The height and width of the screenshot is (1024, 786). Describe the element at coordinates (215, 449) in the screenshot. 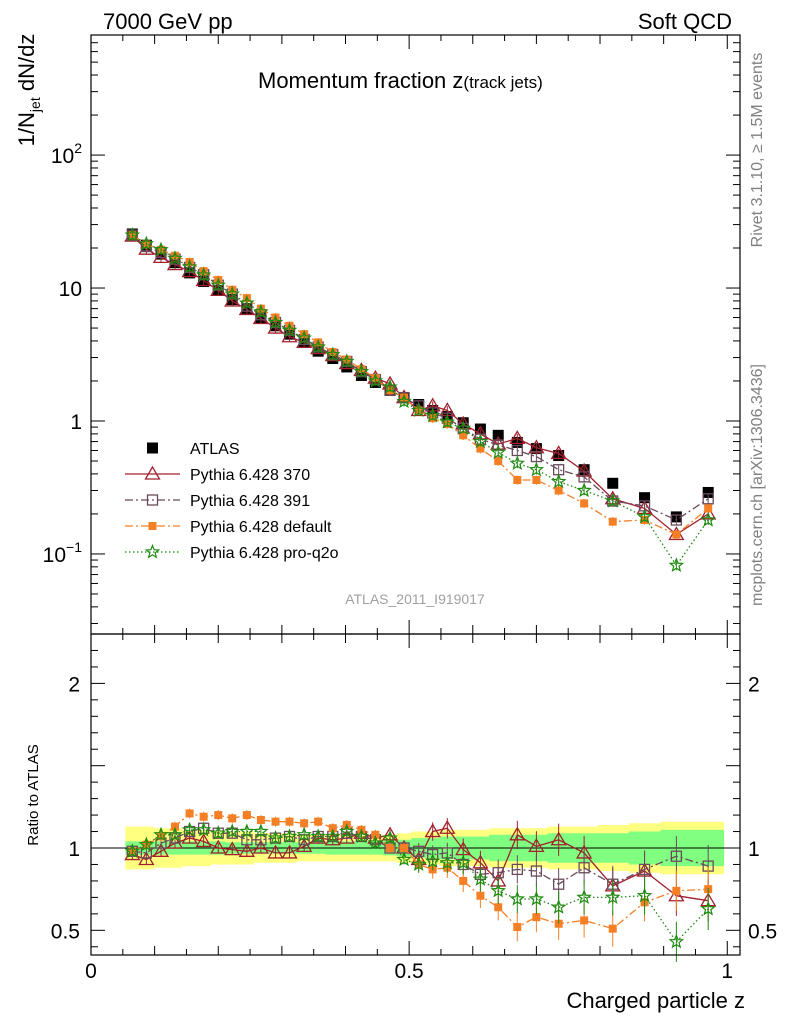

I see `legend-label-atlas: ATLAS` at that location.